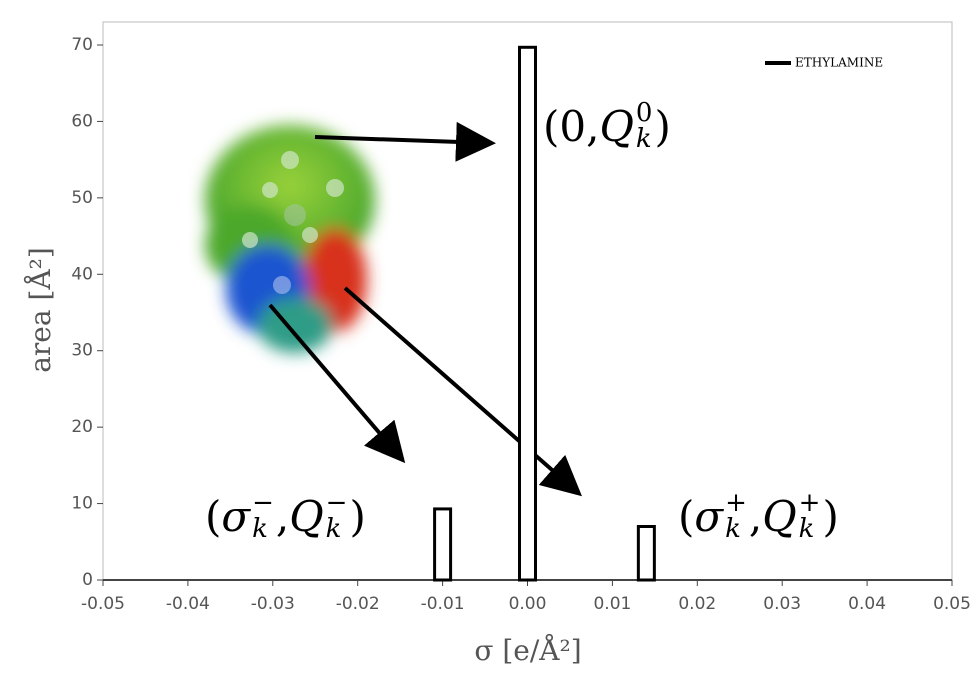 Image resolution: width=978 pixels, height=678 pixels. I want to click on annotation: (0, Q 0 k), so click(607, 126).